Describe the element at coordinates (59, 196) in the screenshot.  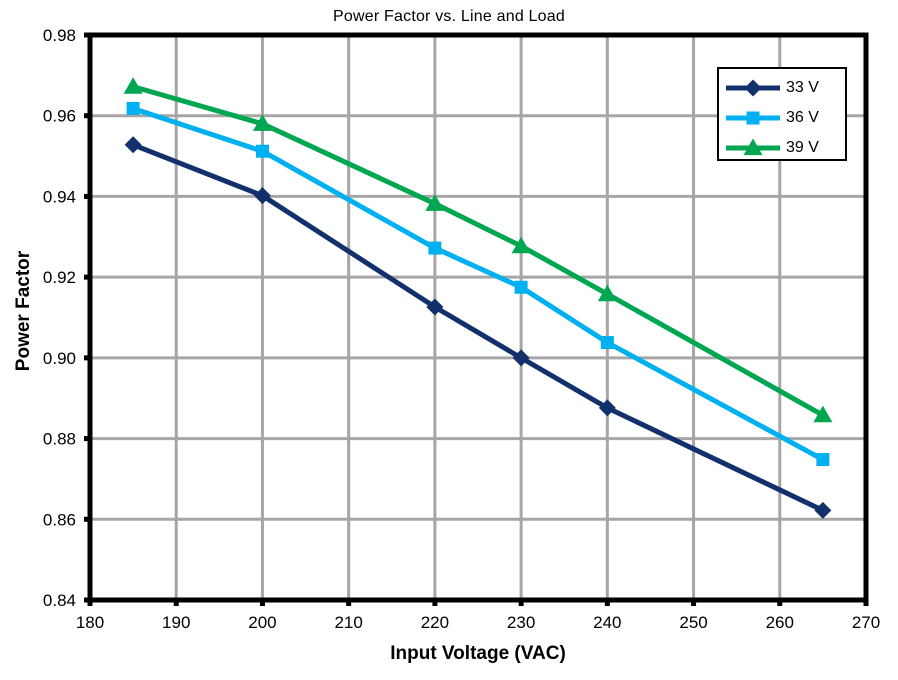
I see `y-tick-label: 0.94` at that location.